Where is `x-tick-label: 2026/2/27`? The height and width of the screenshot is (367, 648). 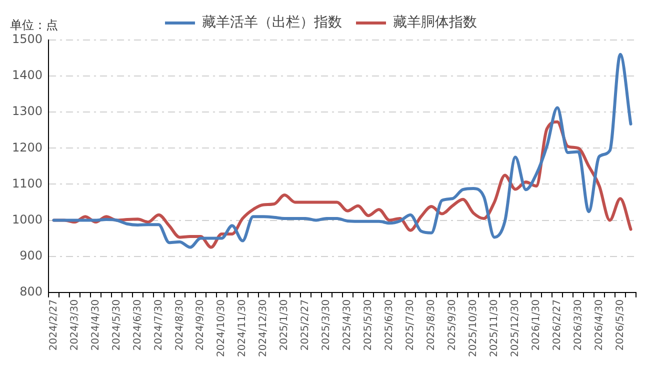
x-tick-label: 2026/2/27 is located at coordinates (557, 325).